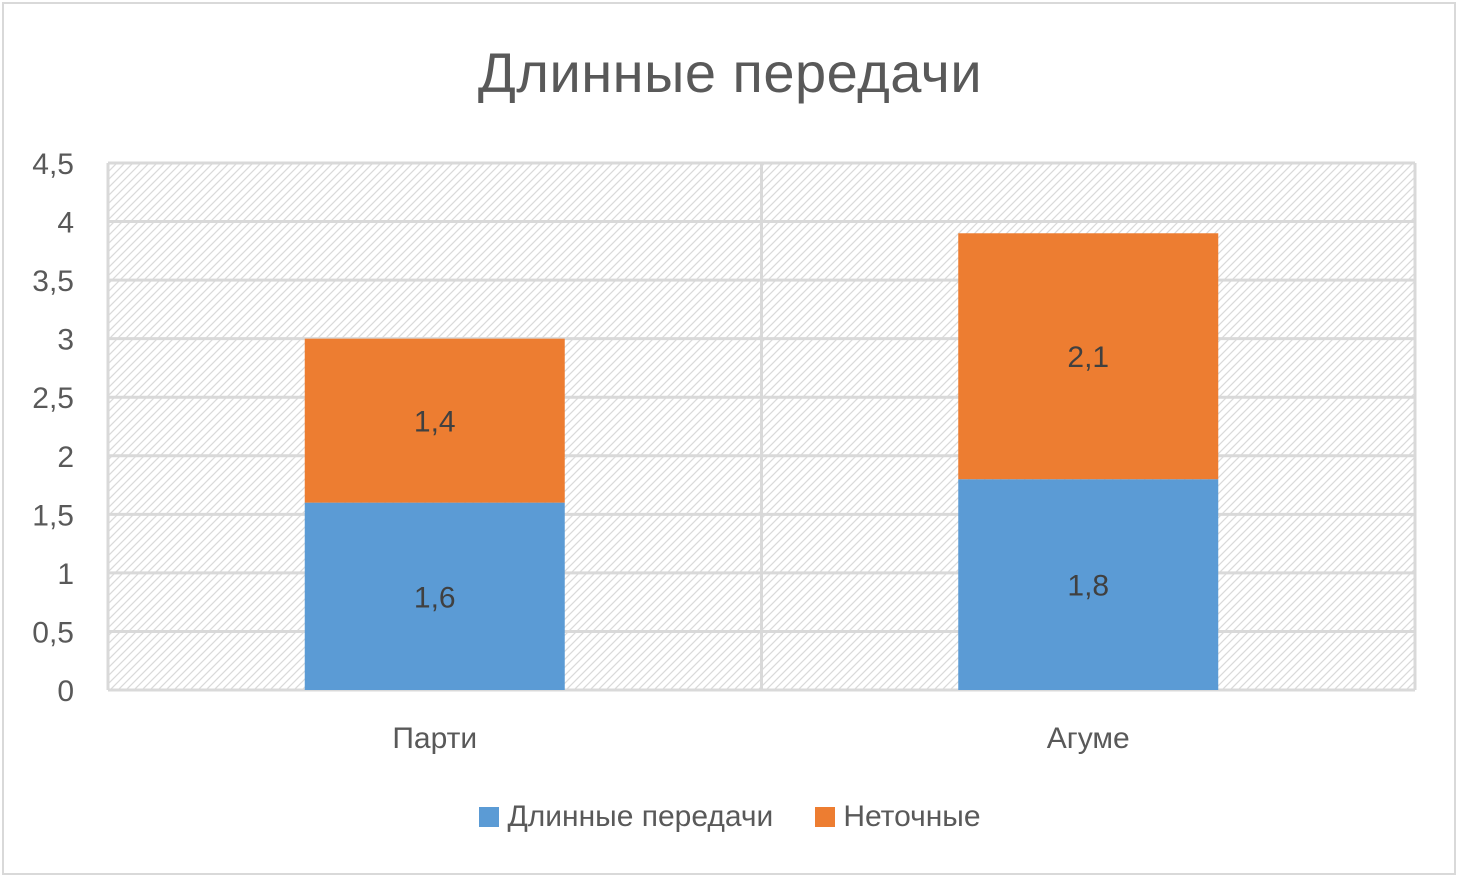 The height and width of the screenshot is (879, 1460). I want to click on y-tick-label: 0, so click(65, 691).